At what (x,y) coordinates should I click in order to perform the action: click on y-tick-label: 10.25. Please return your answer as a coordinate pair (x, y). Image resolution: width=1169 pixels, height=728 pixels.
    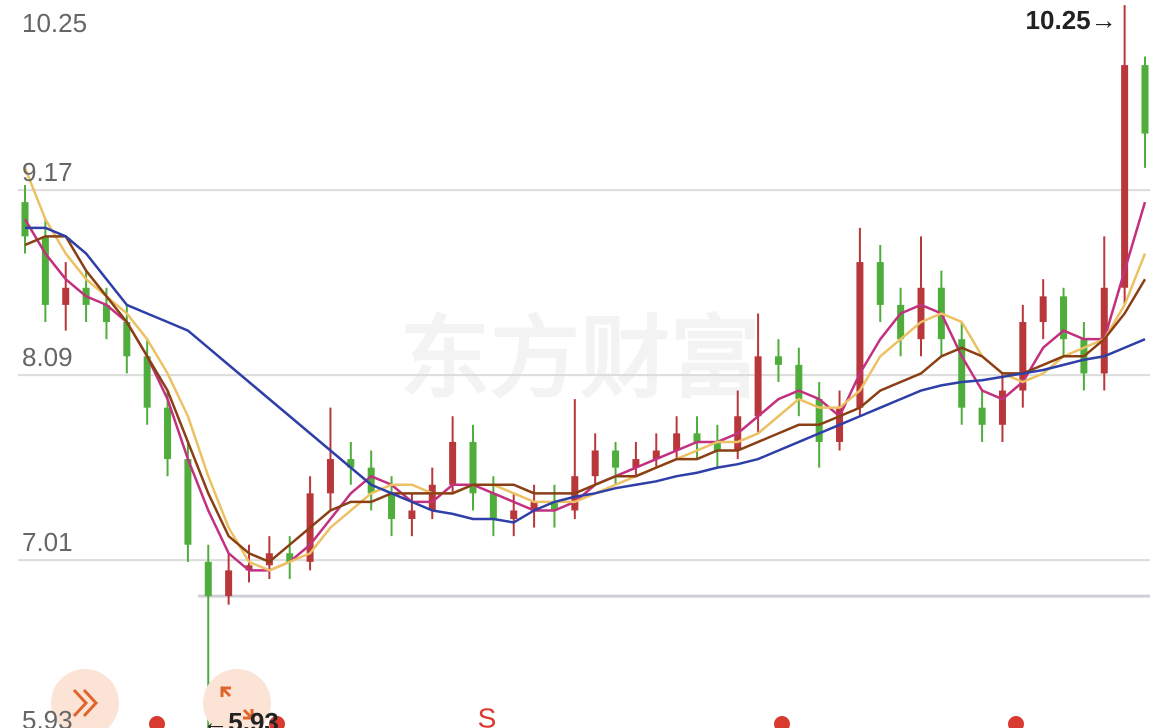
    Looking at the image, I should click on (54, 23).